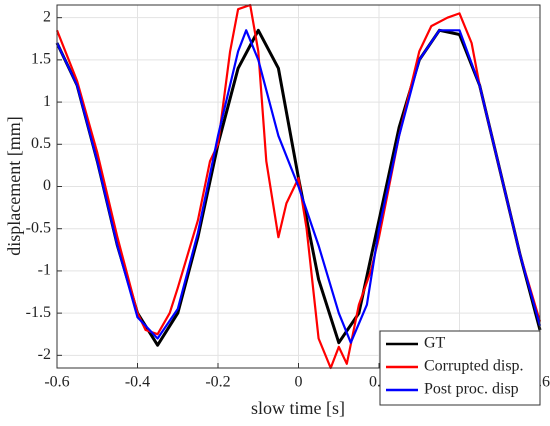 The height and width of the screenshot is (426, 550). Describe the element at coordinates (298, 408) in the screenshot. I see `x-axis-label: slow time [s]` at that location.